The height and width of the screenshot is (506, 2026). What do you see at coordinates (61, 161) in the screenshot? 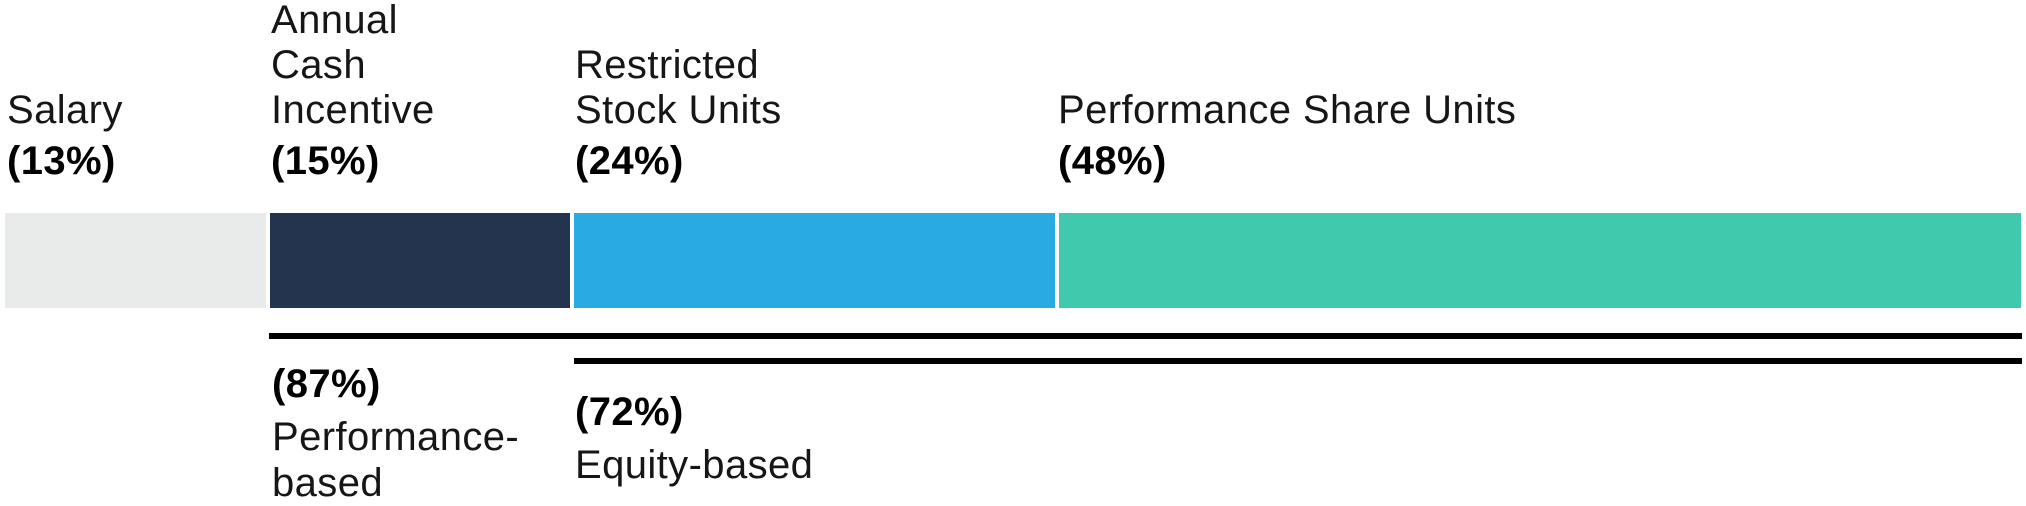
I see `segment-percent: (13%)` at bounding box center [61, 161].